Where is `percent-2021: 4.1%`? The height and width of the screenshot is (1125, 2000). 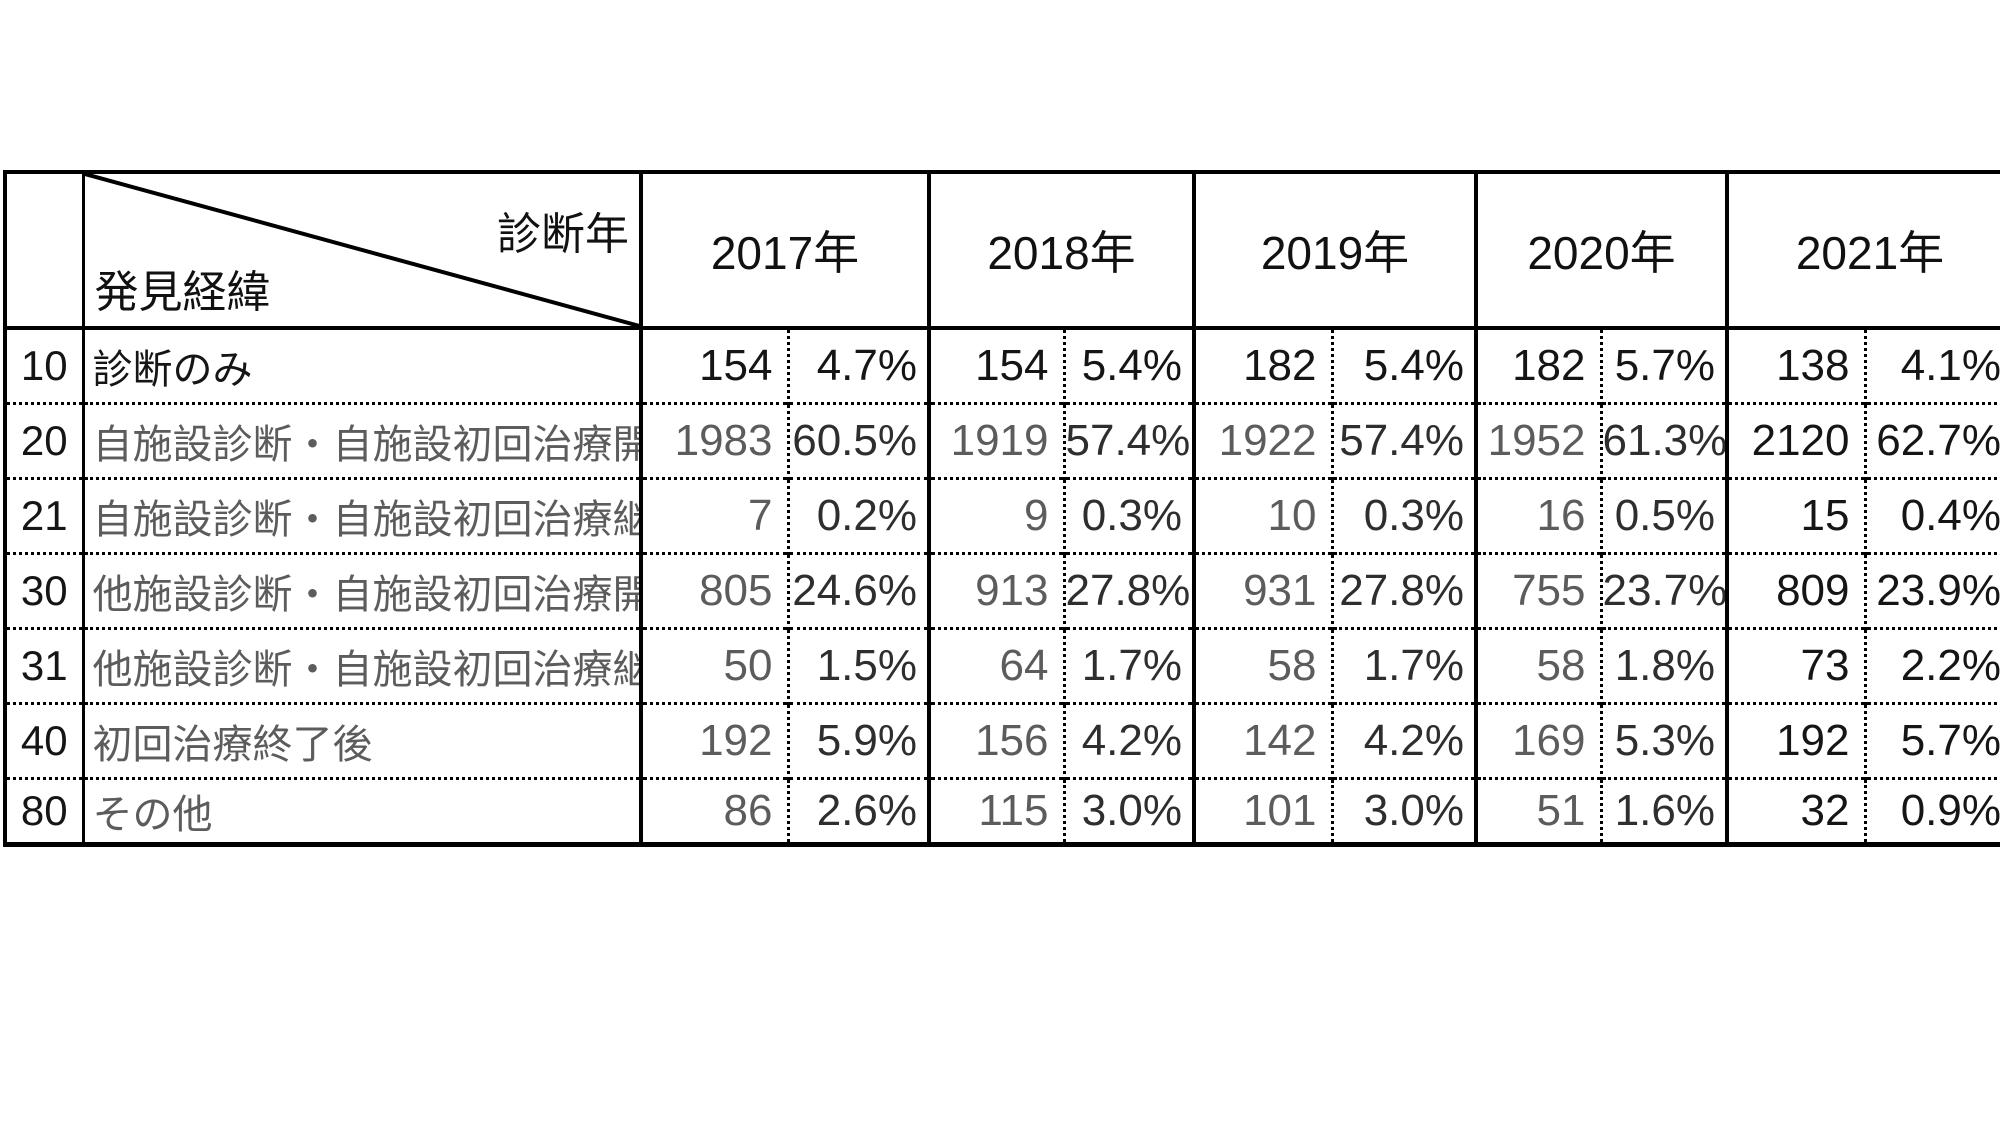 percent-2021: 4.1% is located at coordinates (1931, 364).